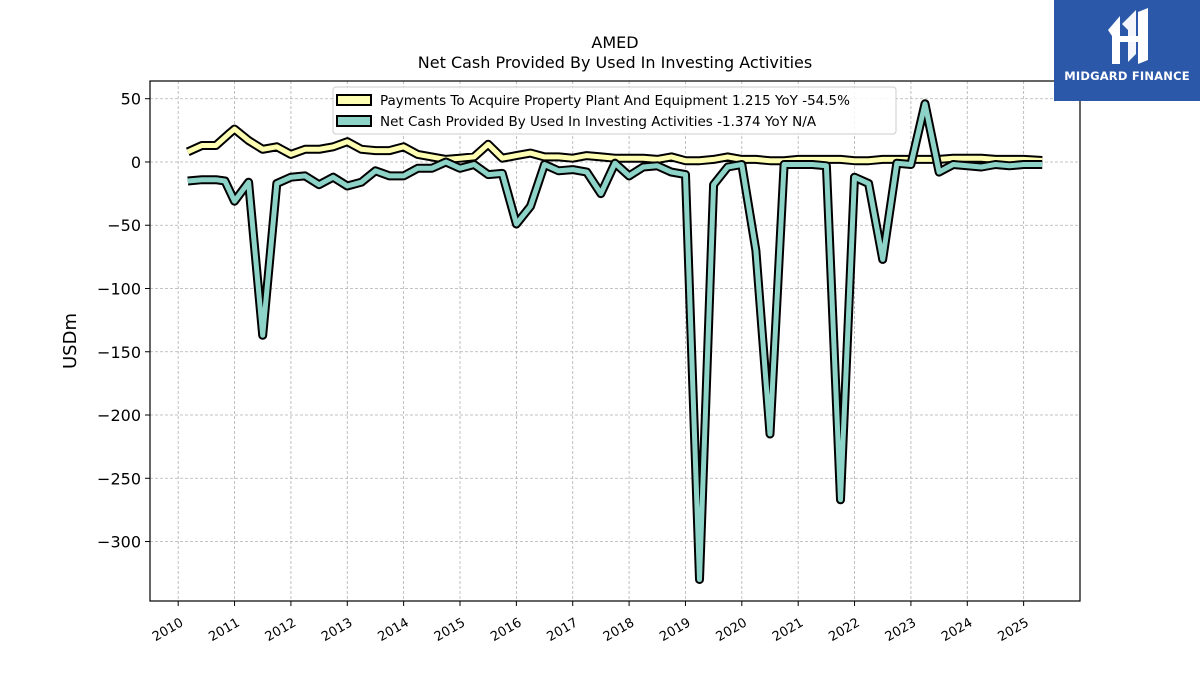  I want to click on x-tick-label: 2014, so click(393, 630).